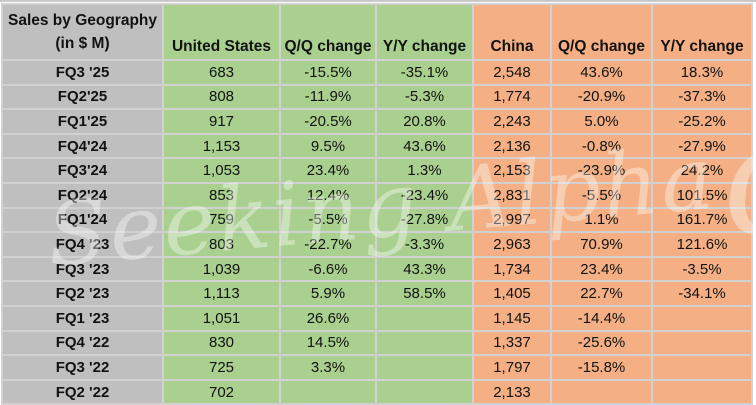 This screenshot has width=756, height=405. I want to click on china-yy-change: 121.6%, so click(702, 244).